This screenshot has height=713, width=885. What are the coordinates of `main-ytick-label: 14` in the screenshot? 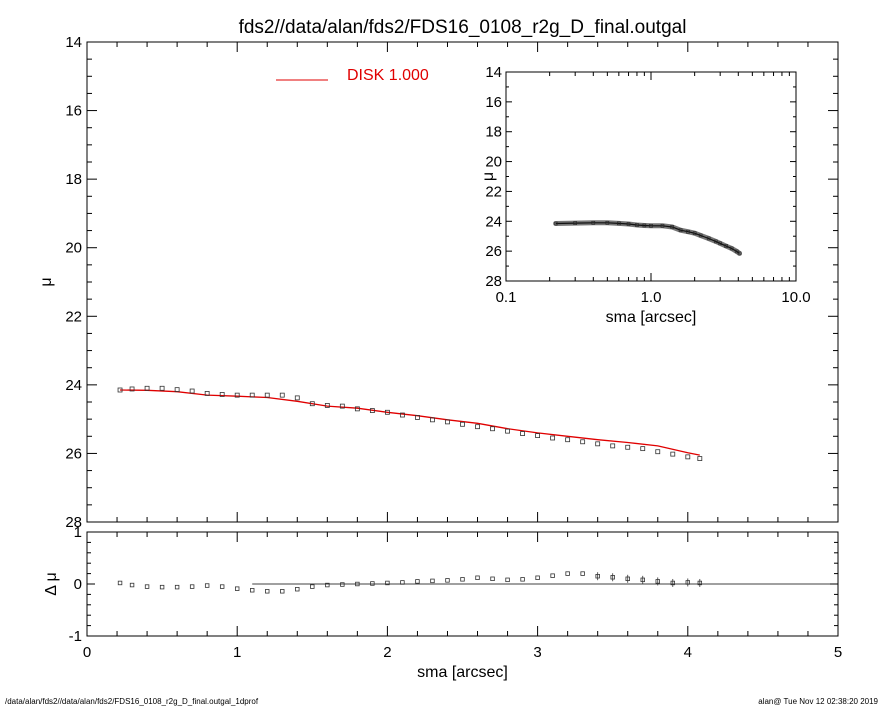 It's located at (73, 42).